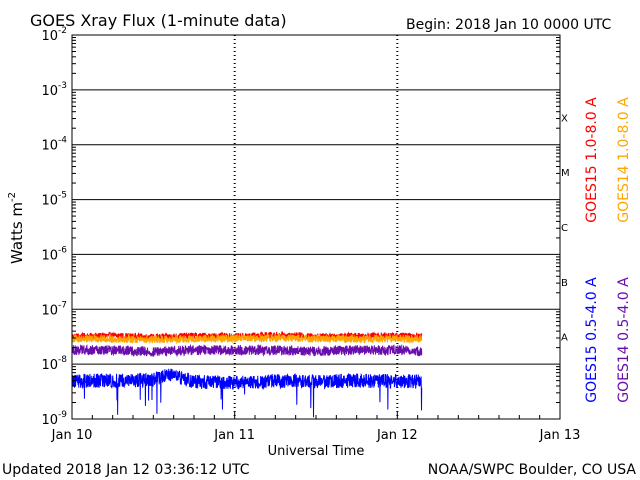 This screenshot has height=480, width=640. I want to click on legend-entry: GOES14 1.0-8.0 A, so click(624, 160).